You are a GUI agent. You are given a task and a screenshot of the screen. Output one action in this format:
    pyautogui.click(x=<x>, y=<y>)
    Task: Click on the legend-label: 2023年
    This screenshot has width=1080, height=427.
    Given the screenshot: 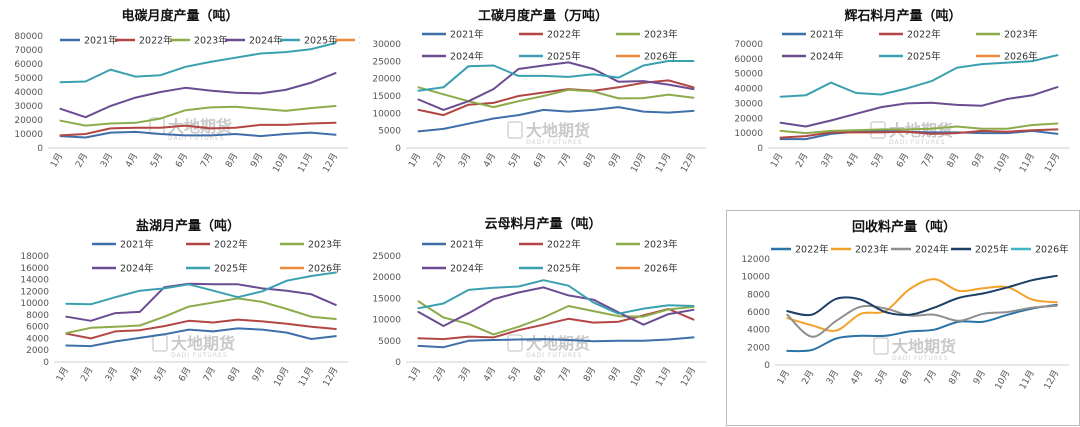 What is the action you would take?
    pyautogui.click(x=872, y=250)
    